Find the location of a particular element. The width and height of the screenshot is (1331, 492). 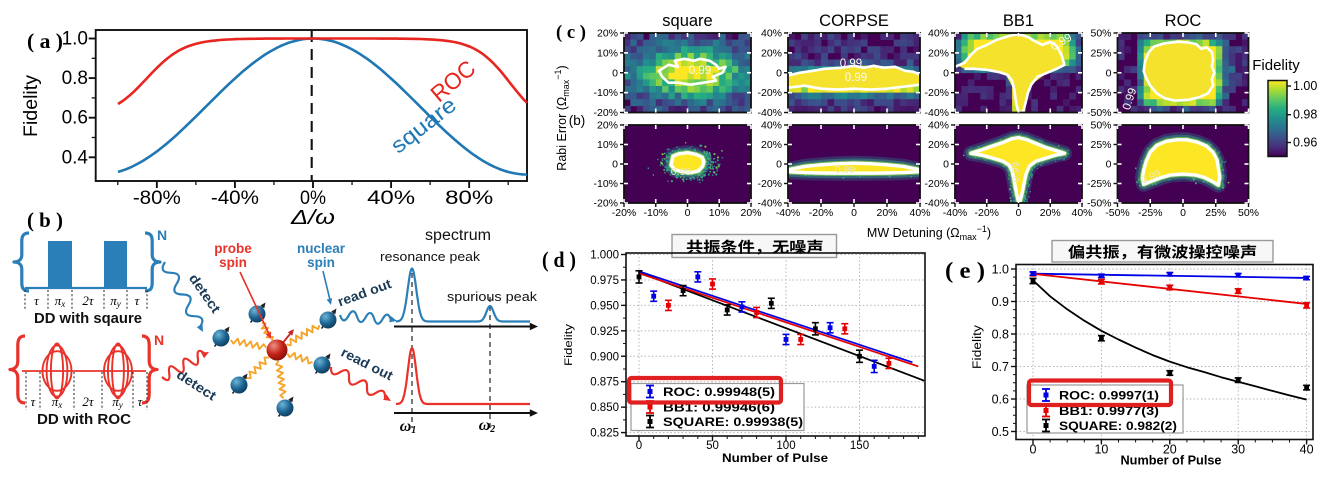

svg-text: ( c ) is located at coordinates (571, 32).